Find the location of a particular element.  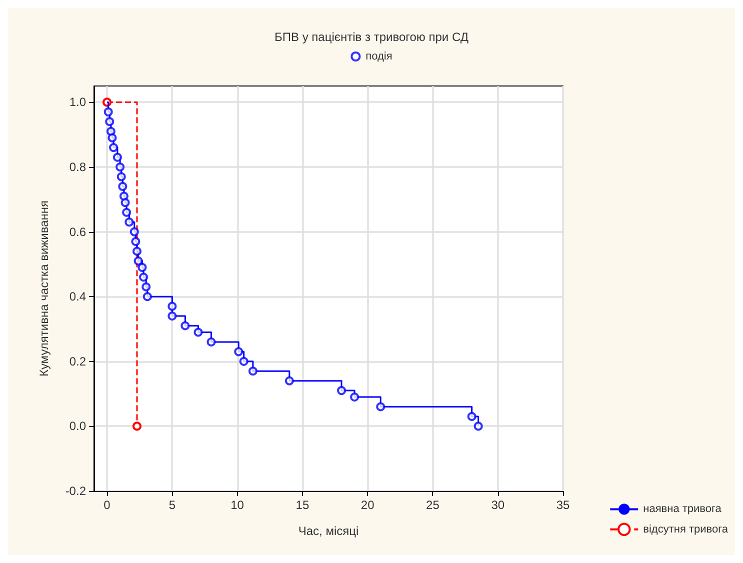

y-tick-label: -0.2 is located at coordinates (75, 491).